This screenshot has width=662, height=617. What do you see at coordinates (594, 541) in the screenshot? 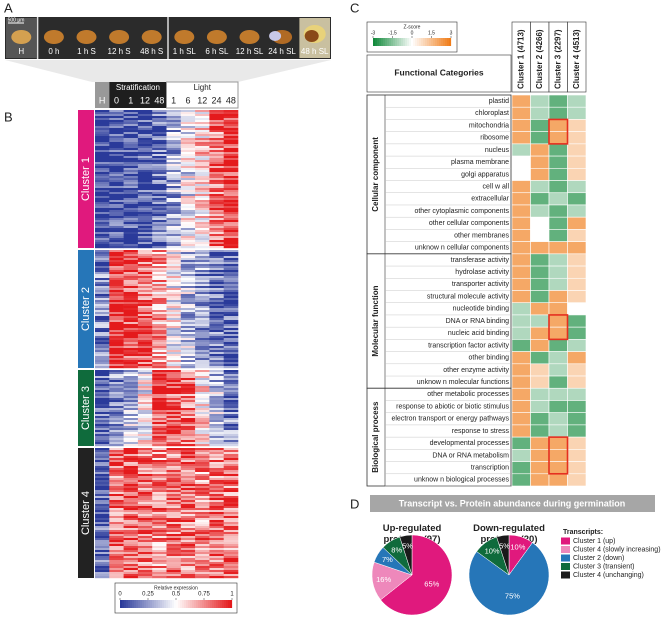
I see `legend-label: Cluster 1 (up)` at bounding box center [594, 541].